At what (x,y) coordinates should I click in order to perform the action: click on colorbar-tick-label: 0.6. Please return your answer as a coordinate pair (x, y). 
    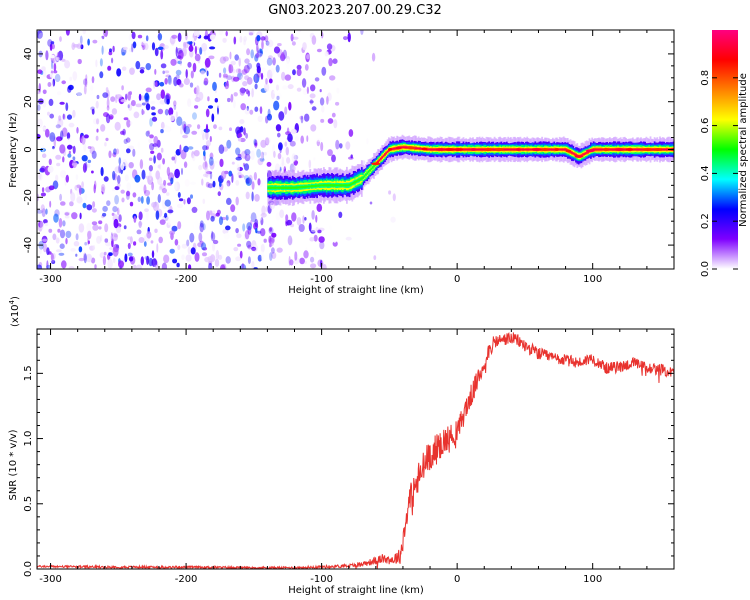
    Looking at the image, I should click on (705, 126).